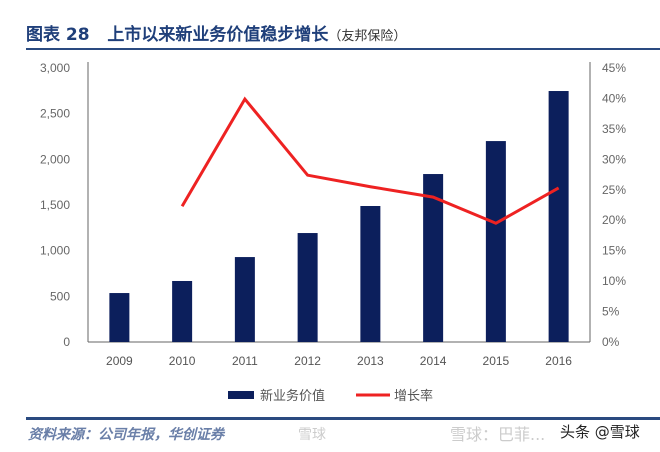 The image size is (660, 452). Describe the element at coordinates (611, 312) in the screenshot. I see `right-tick-label: 5%` at that location.